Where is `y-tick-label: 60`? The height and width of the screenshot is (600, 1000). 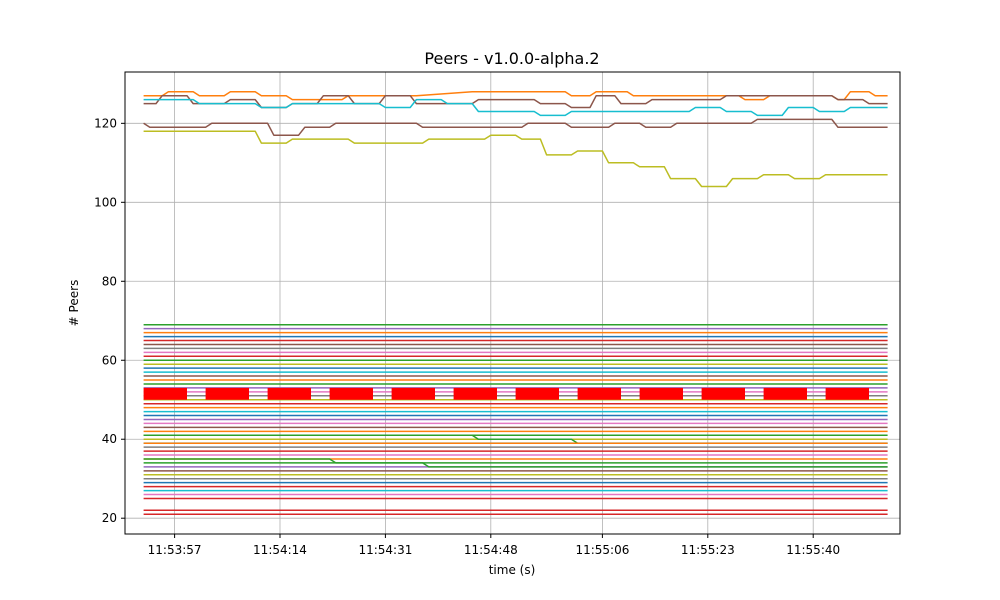 y-tick-label: 60 is located at coordinates (109, 360).